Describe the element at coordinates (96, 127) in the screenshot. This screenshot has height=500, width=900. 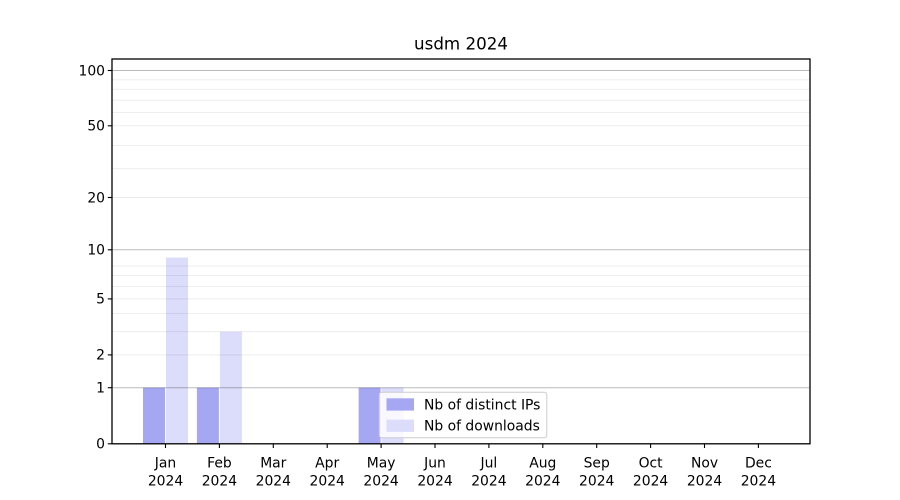
I see `y-axis-tick-label: 50` at that location.